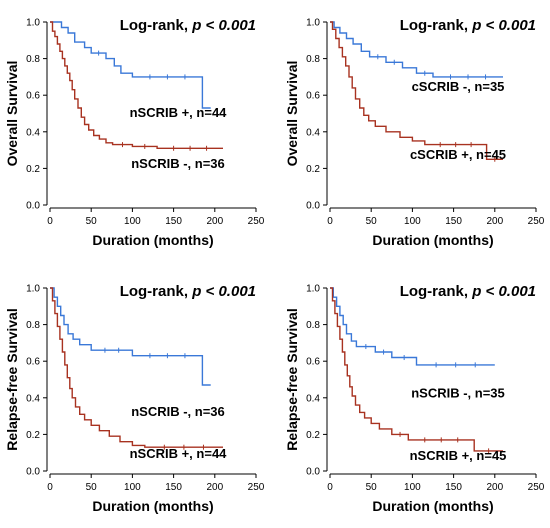  Describe the element at coordinates (458, 393) in the screenshot. I see `series-label-negative: nSCRIB -, n=35` at that location.